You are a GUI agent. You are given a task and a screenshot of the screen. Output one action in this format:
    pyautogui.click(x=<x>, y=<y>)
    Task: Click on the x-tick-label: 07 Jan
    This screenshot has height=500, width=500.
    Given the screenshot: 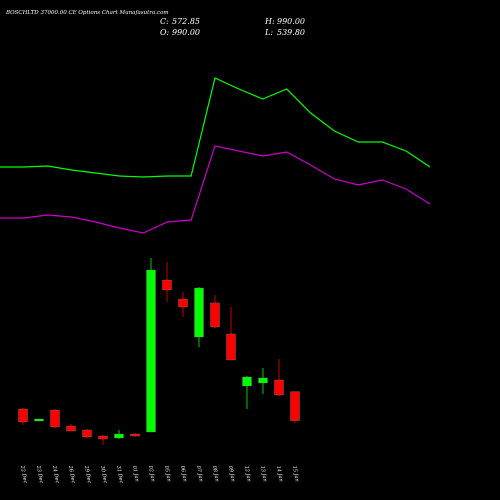 What is the action you would take?
    pyautogui.click(x=199, y=473)
    